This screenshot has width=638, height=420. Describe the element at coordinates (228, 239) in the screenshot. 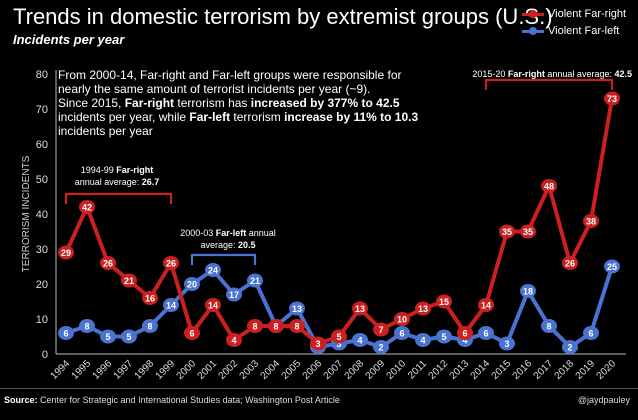

I see `bracket-label-far-left-2000-03: 2000-03 Far-left annual average: 20.5` at that location.